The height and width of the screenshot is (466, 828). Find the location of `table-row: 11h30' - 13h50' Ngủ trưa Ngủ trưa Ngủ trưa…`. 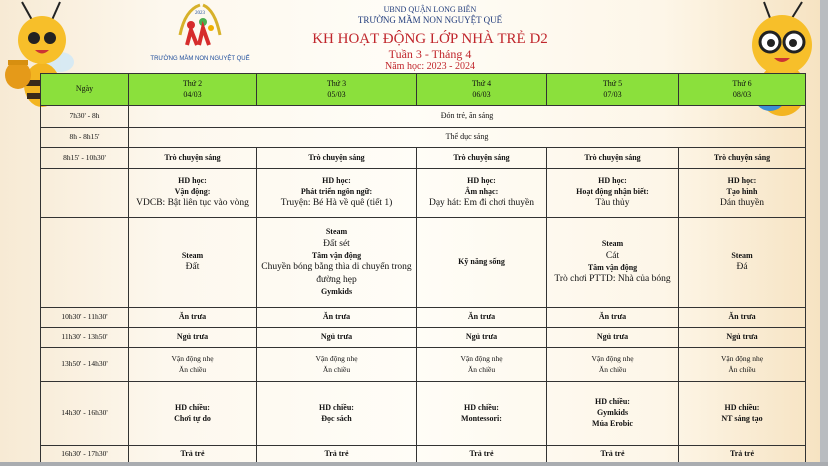

table-row: 11h30' - 13h50' Ngủ trưa Ngủ trưa Ngủ trưa… is located at coordinates (423, 337).